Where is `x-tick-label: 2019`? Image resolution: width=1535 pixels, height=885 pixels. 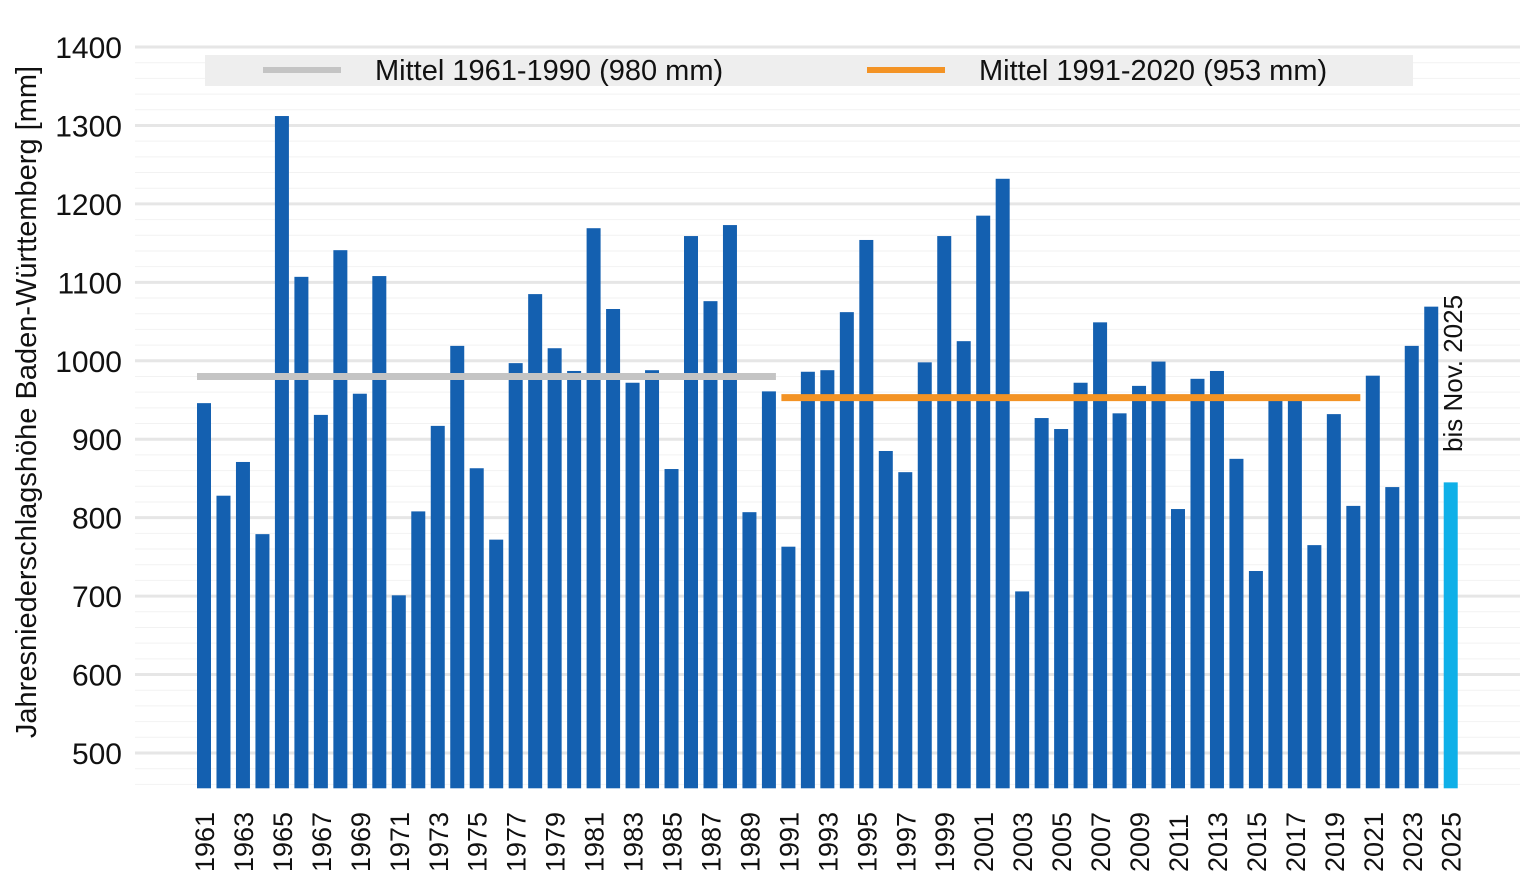
x-tick-label: 2019 is located at coordinates (1335, 842).